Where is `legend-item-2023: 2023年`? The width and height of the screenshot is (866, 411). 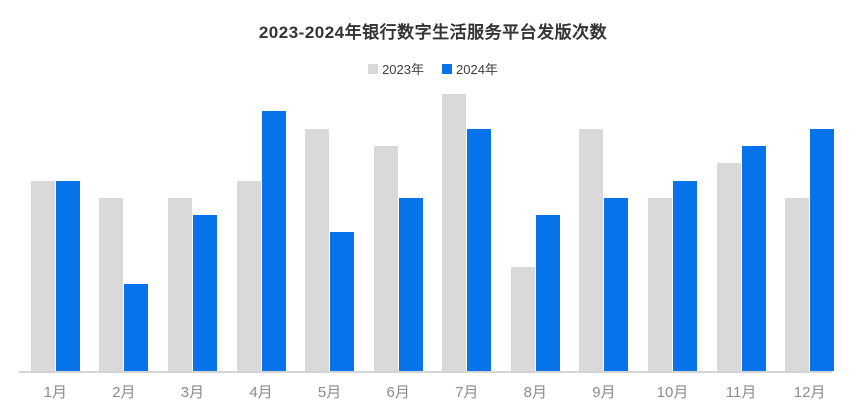 legend-item-2023: 2023年 is located at coordinates (396, 68).